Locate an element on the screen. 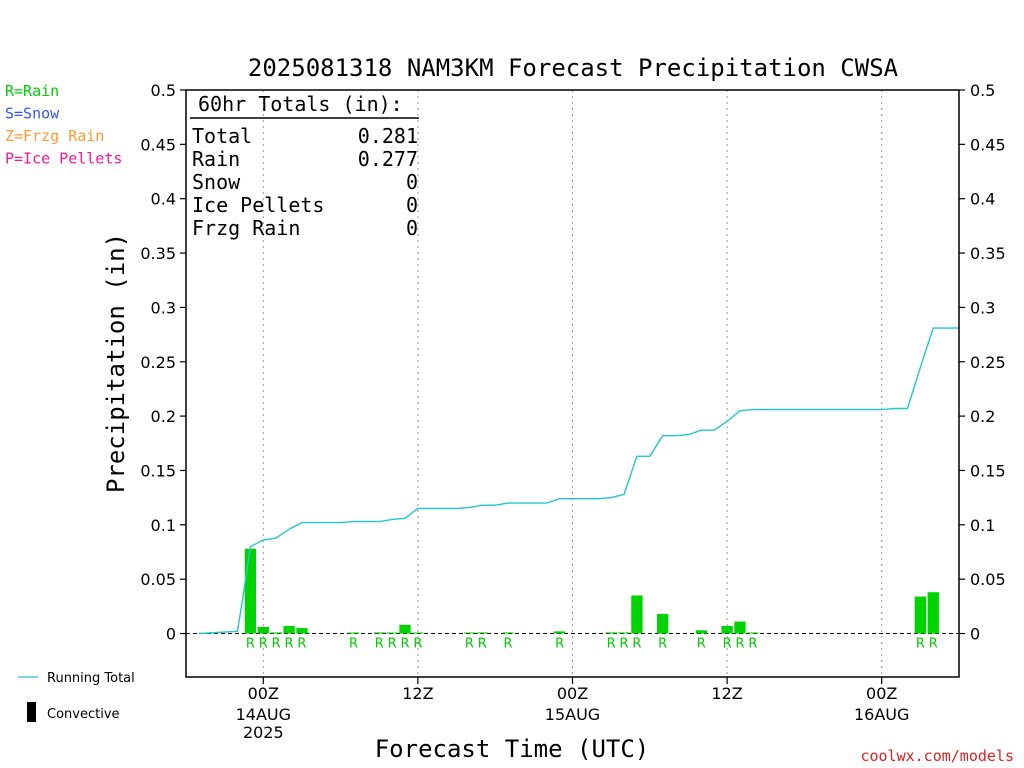  bar-type-label-3: R is located at coordinates (289, 644).